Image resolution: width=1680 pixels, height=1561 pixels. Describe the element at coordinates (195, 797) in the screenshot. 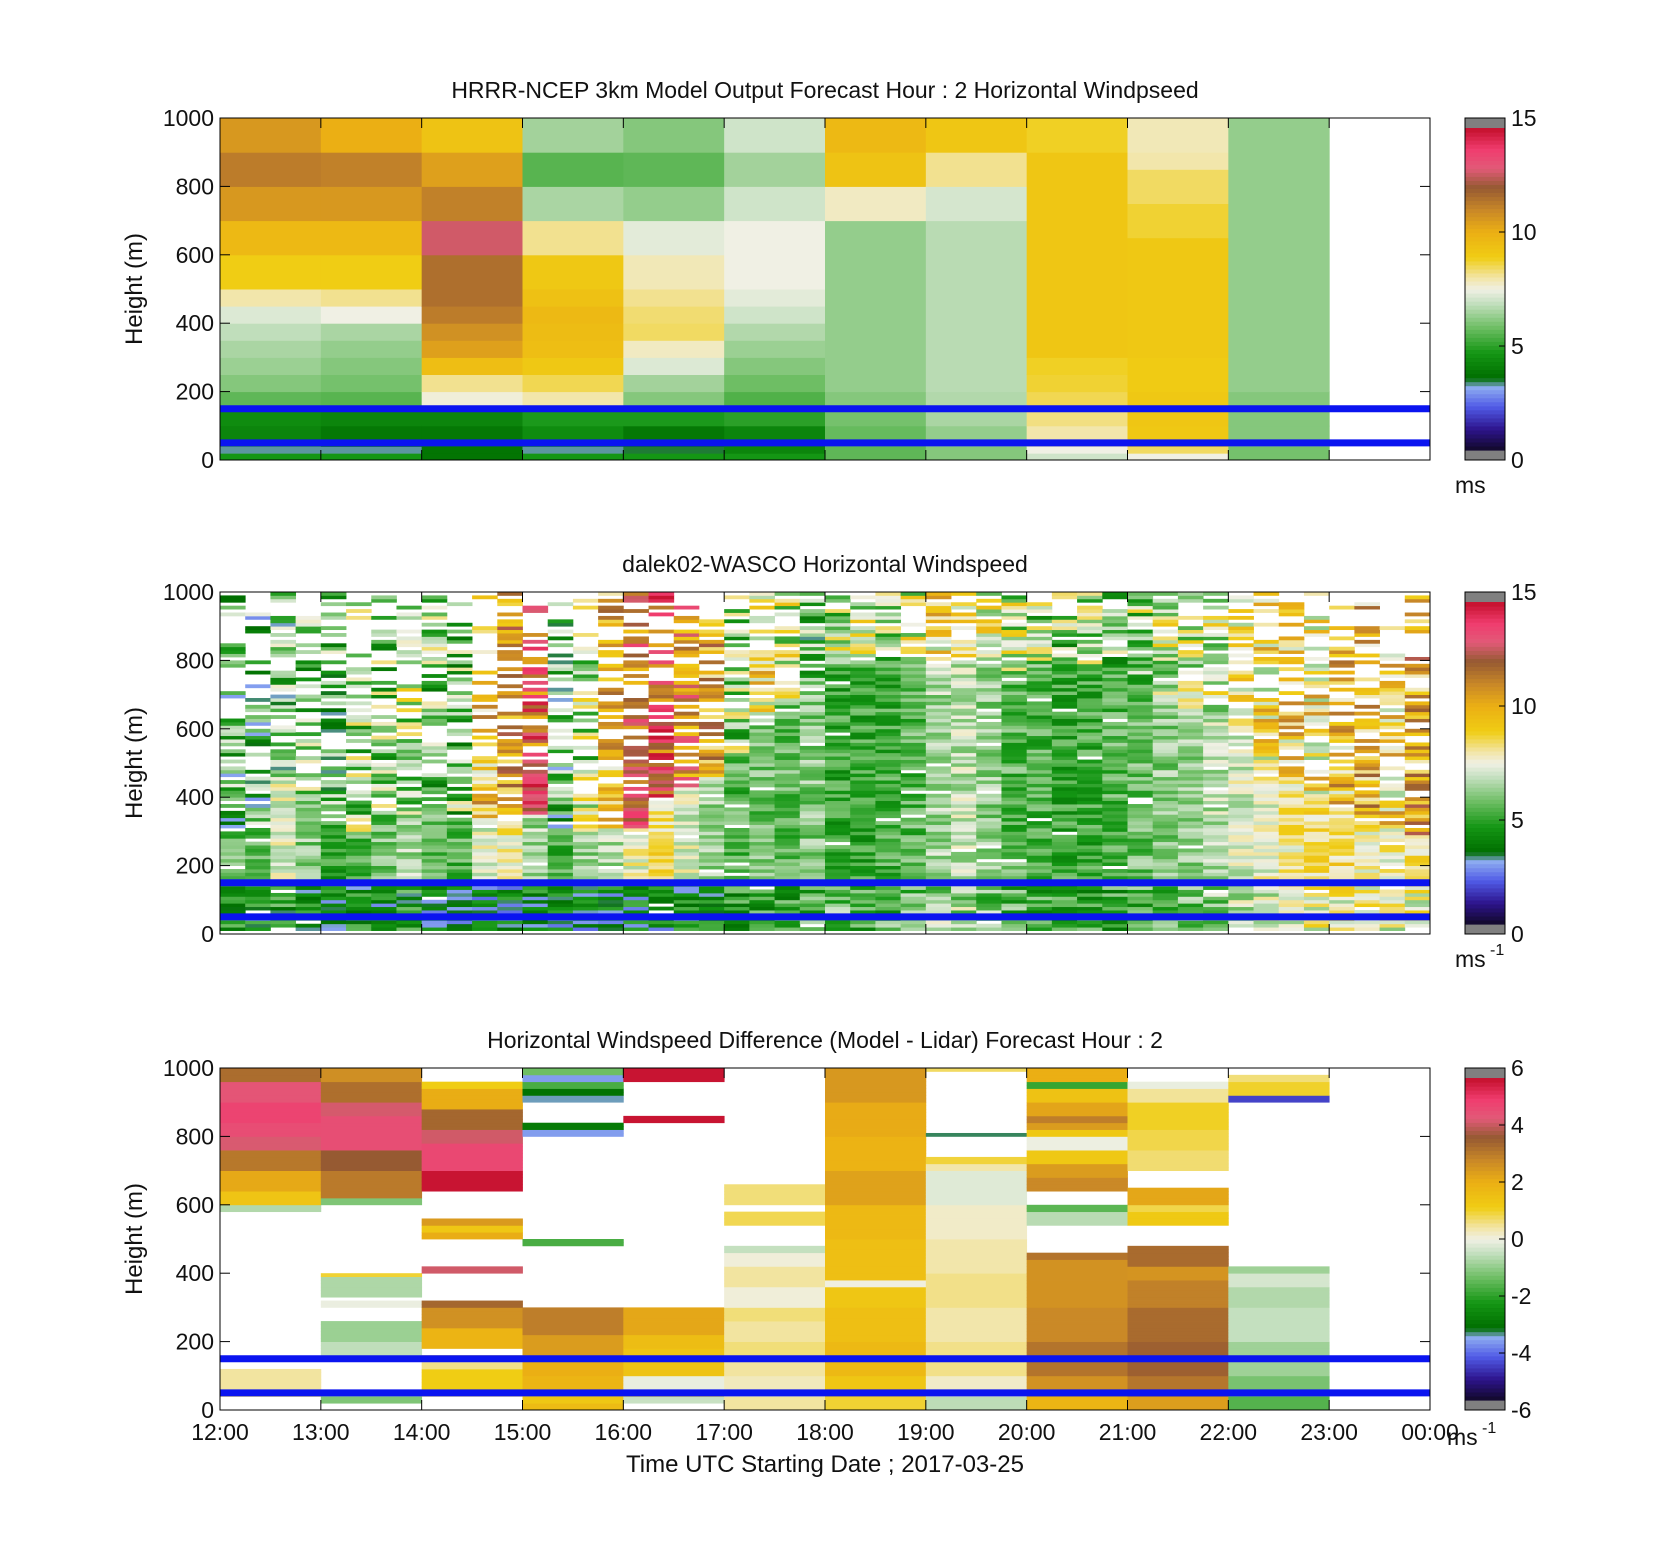

I see `y-tick-label: 400` at that location.